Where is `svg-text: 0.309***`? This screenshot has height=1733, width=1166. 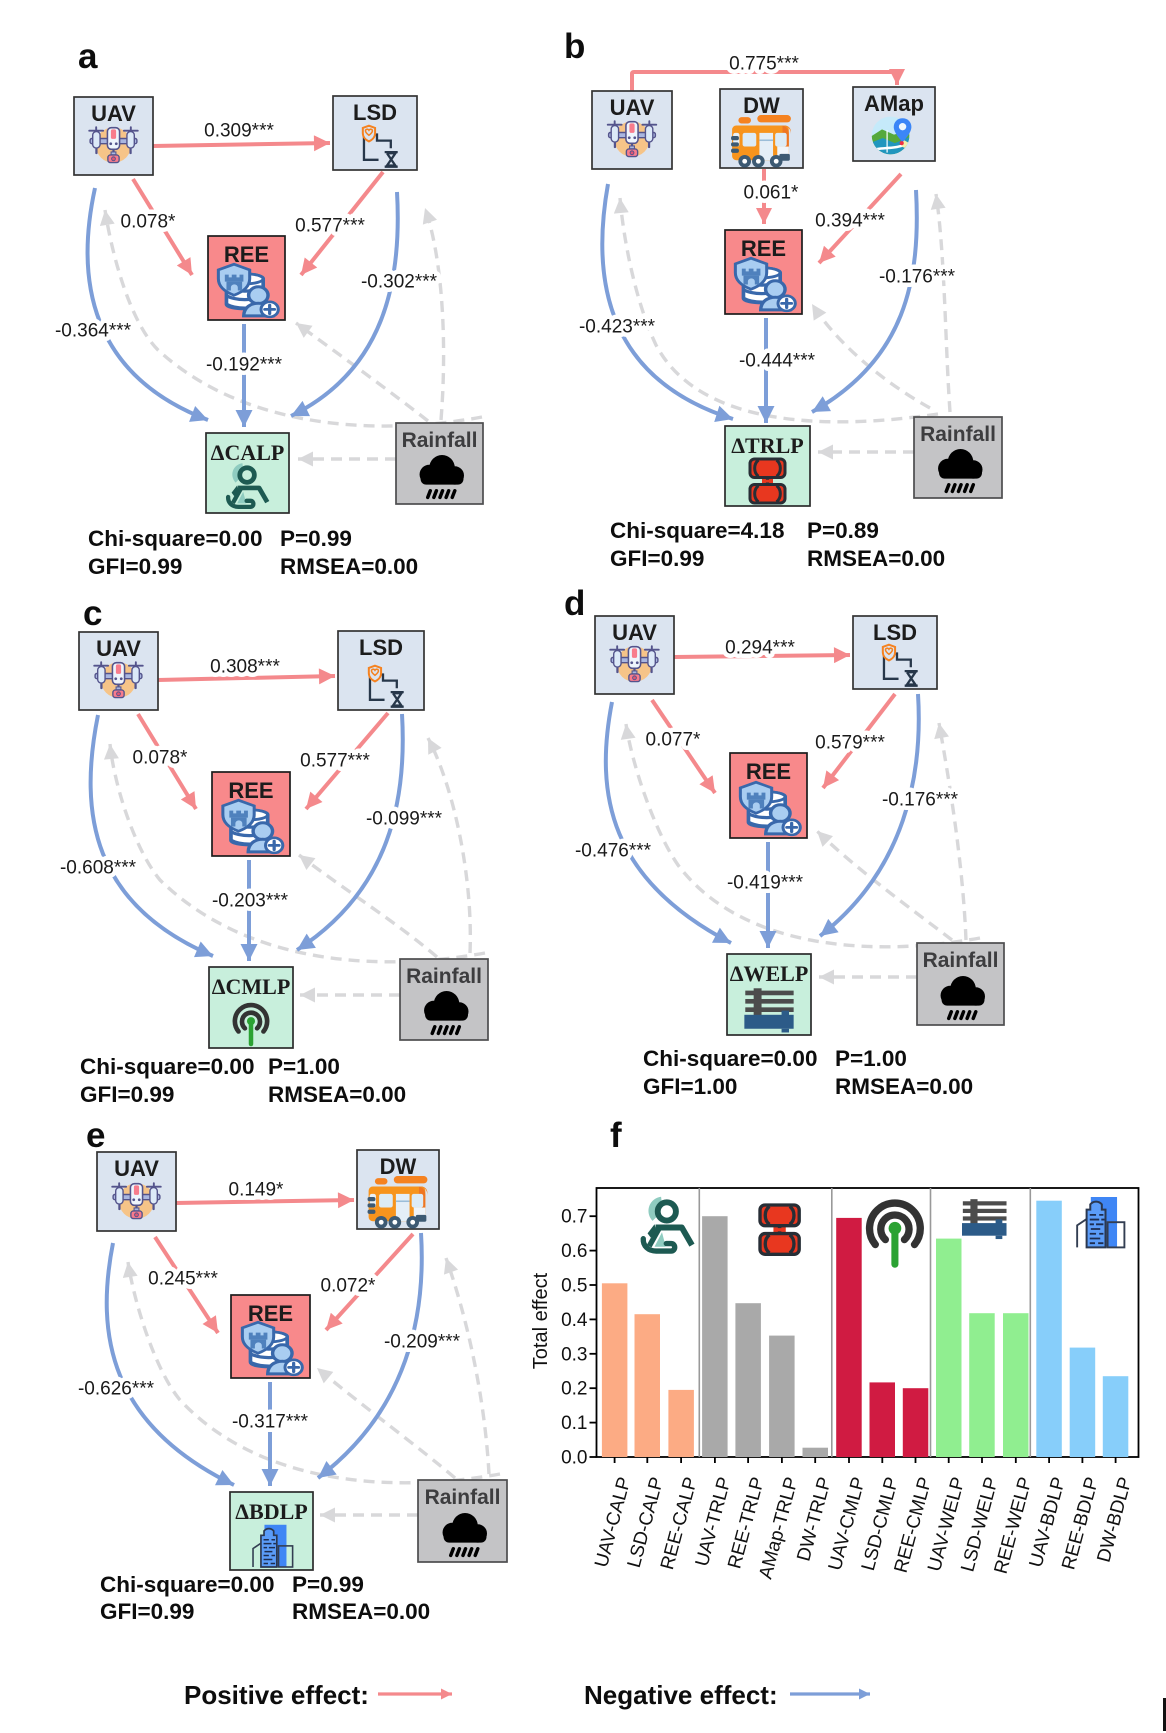 svg-text: 0.309*** is located at coordinates (239, 131).